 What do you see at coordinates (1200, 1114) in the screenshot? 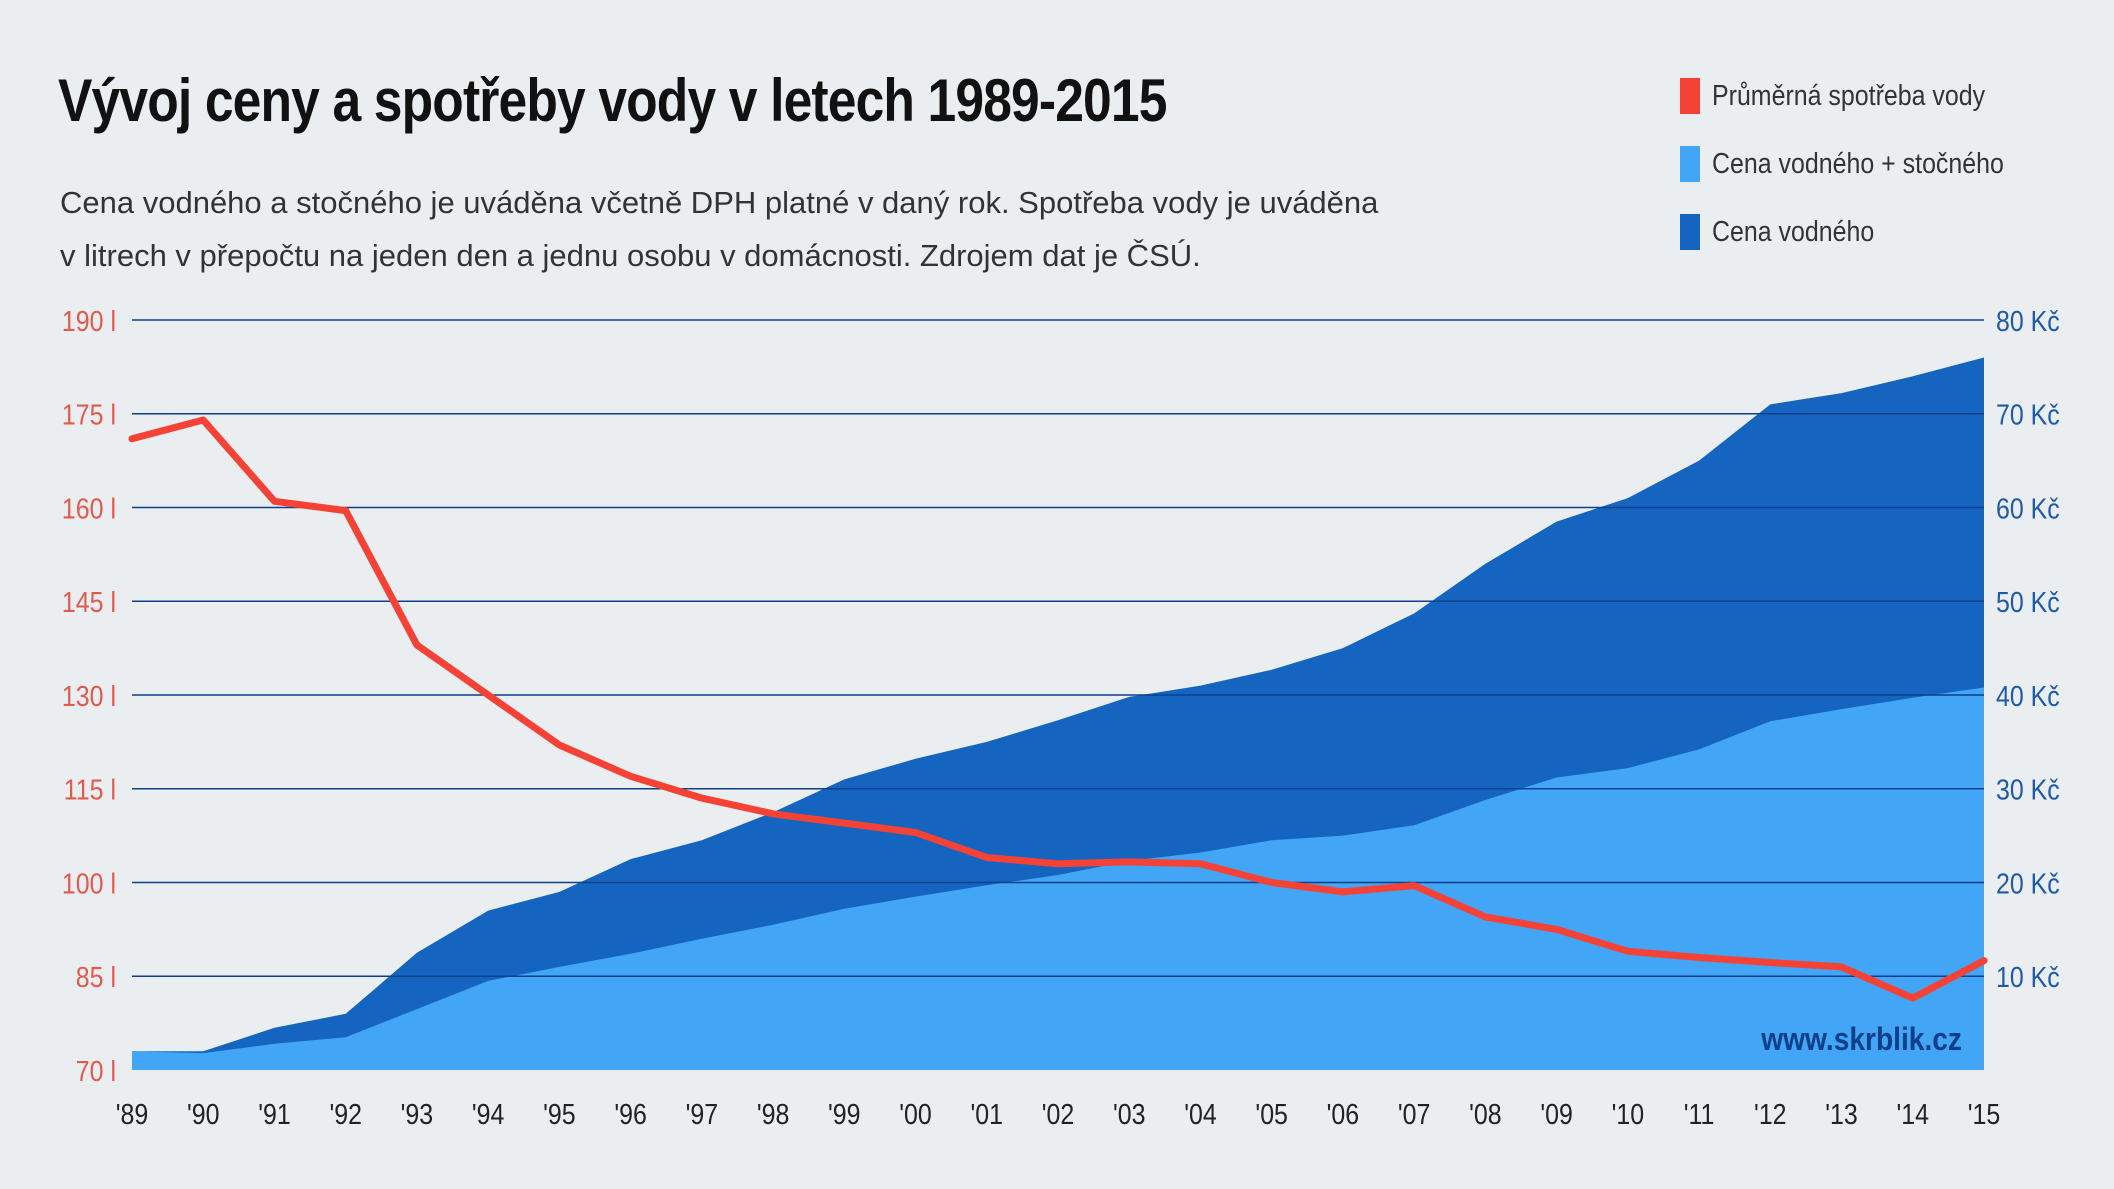
I see `x-axis-tick-label: '04` at bounding box center [1200, 1114].